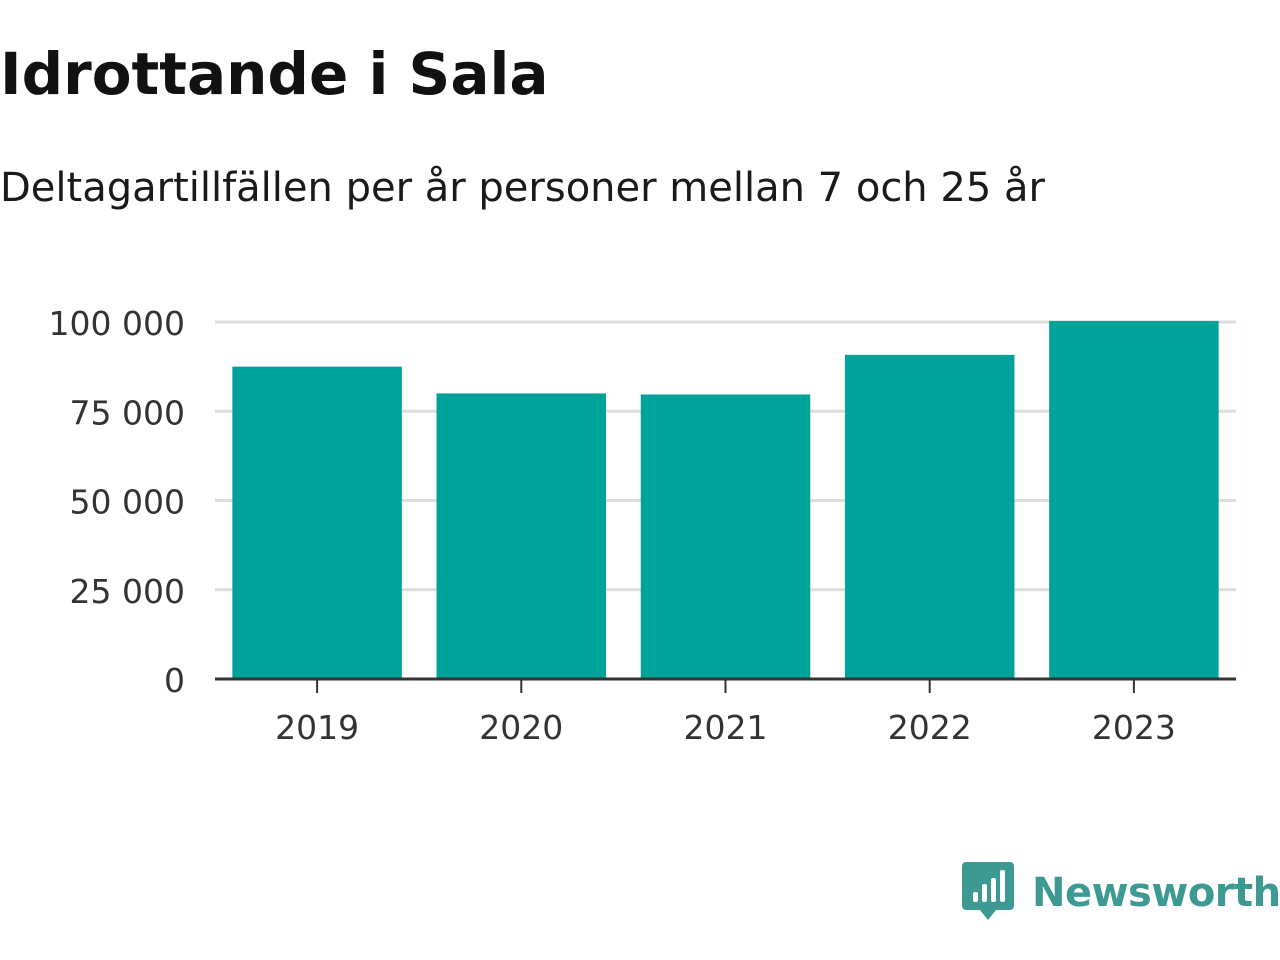  Describe the element at coordinates (127, 502) in the screenshot. I see `y-tick-label: 50 000` at that location.